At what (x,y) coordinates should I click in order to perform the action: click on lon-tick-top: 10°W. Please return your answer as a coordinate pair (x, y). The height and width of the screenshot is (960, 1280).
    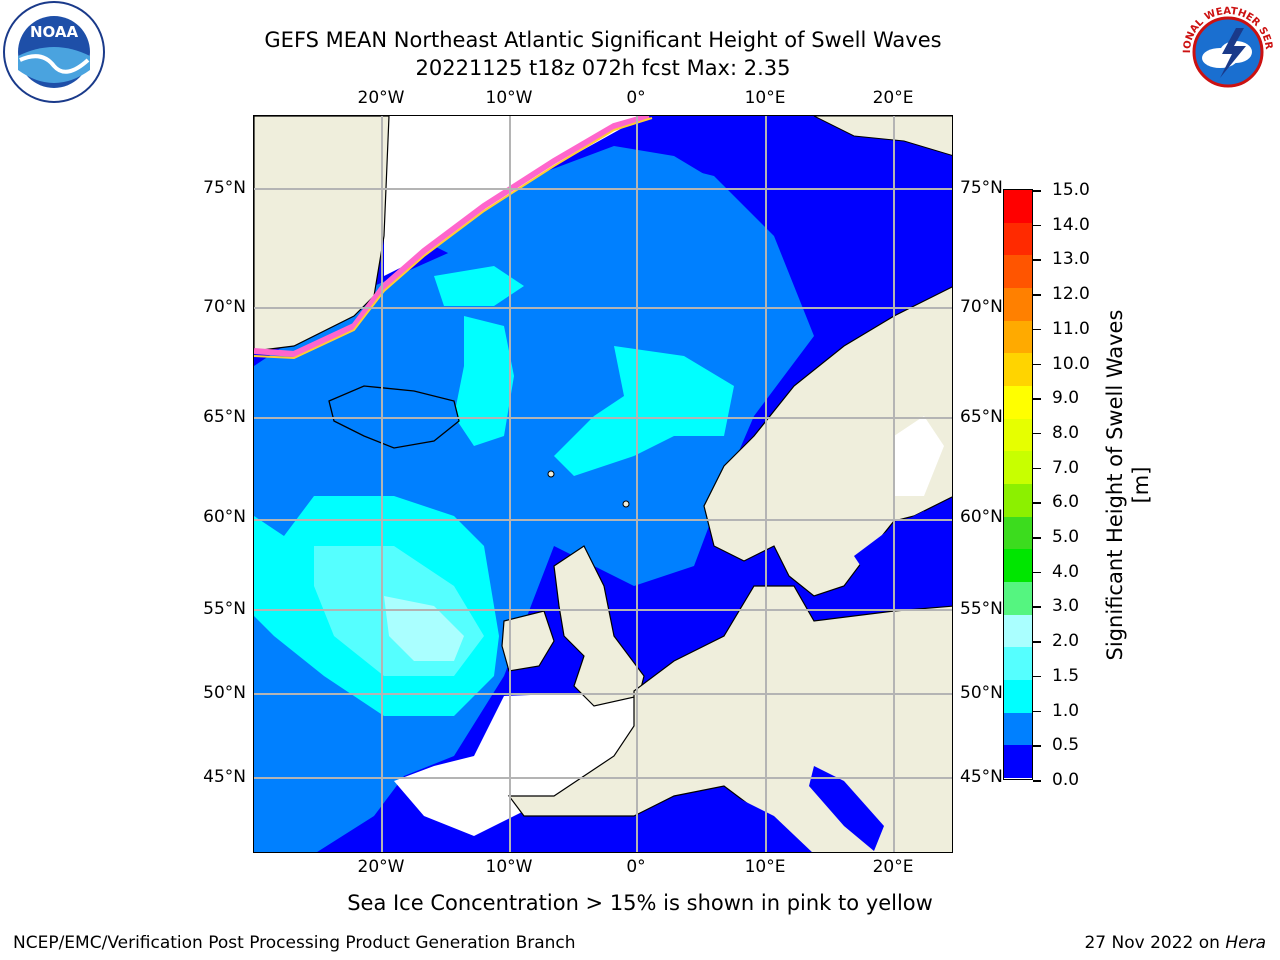
    Looking at the image, I should click on (509, 98).